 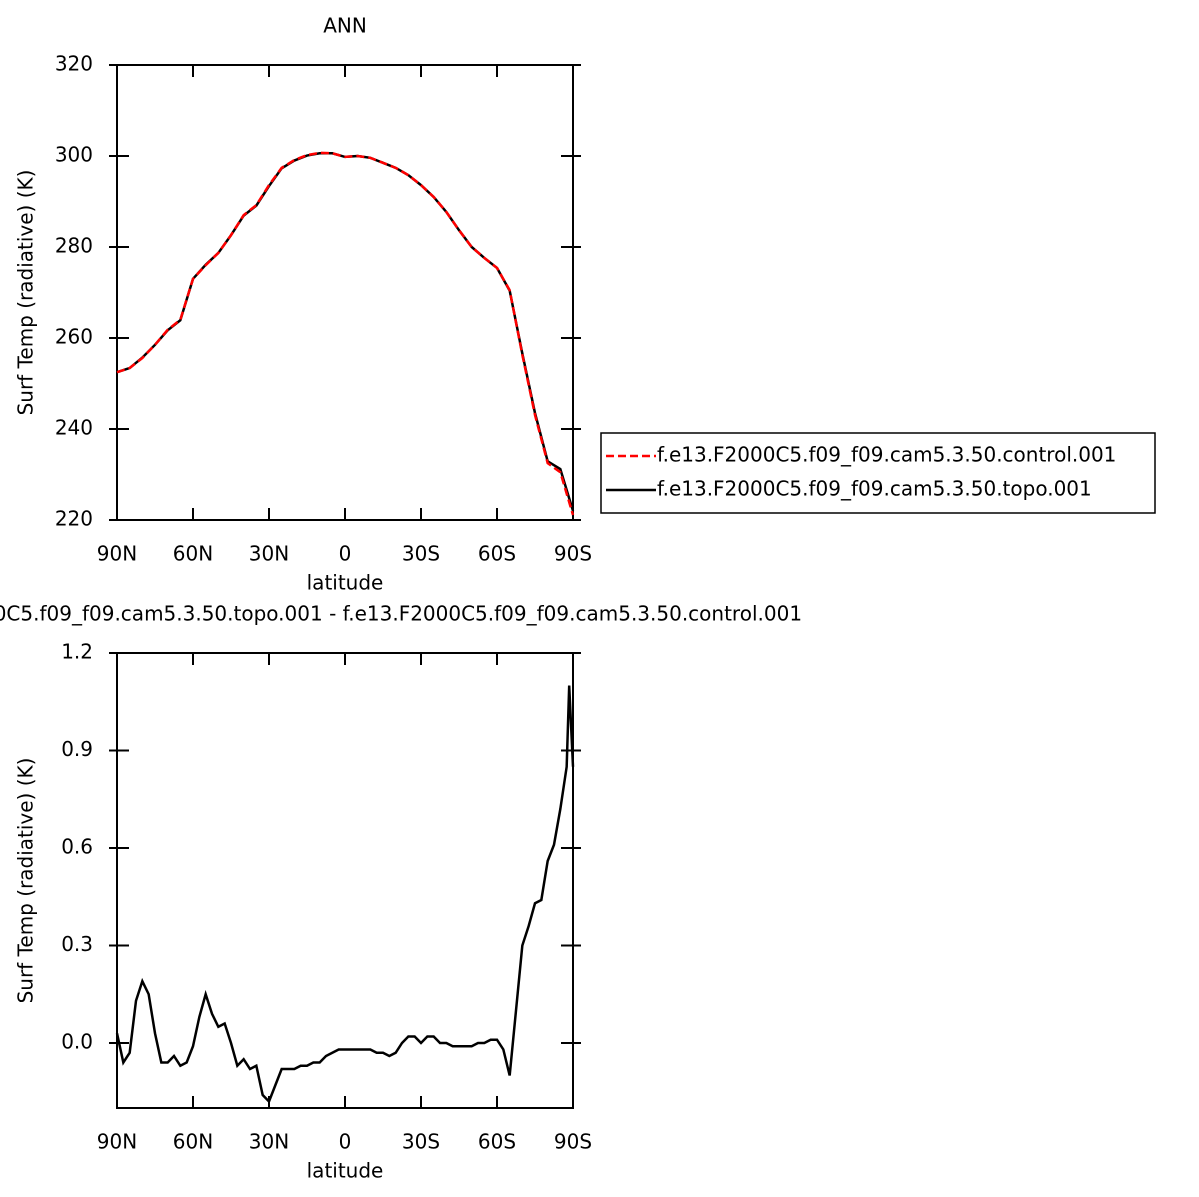 What do you see at coordinates (77, 749) in the screenshot?
I see `y-tick-label: 0.9` at bounding box center [77, 749].